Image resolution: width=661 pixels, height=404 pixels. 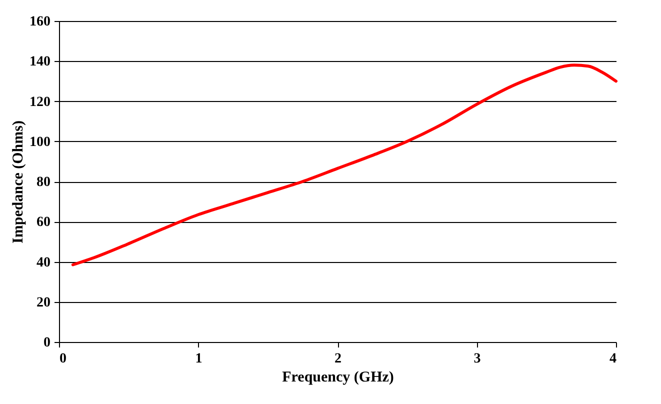 I want to click on x-tick-label: 3, so click(x=477, y=359).